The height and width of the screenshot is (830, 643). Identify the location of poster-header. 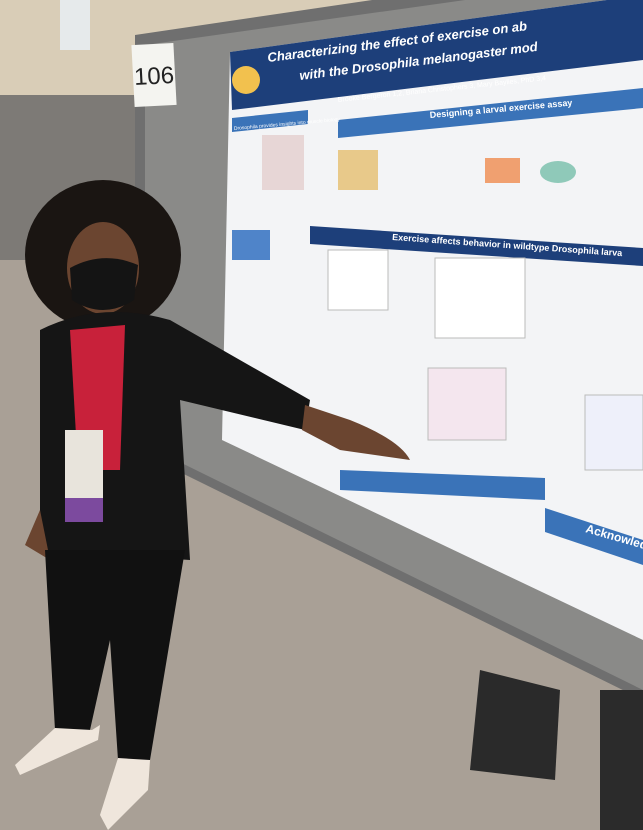
(436, 55).